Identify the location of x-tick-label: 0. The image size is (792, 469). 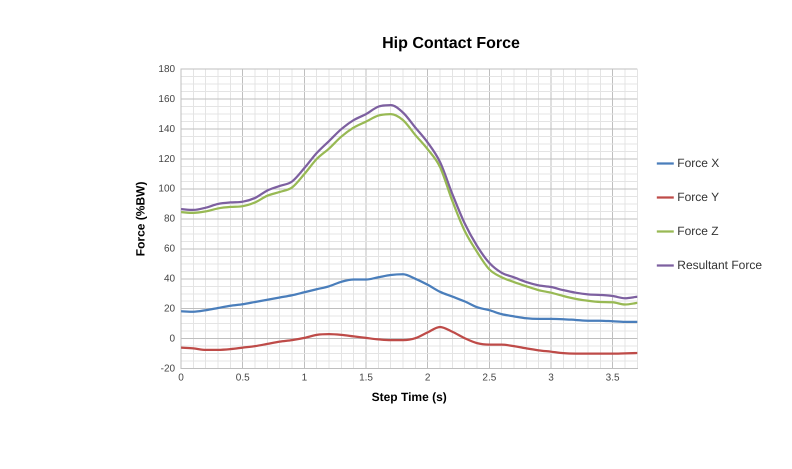
(181, 378).